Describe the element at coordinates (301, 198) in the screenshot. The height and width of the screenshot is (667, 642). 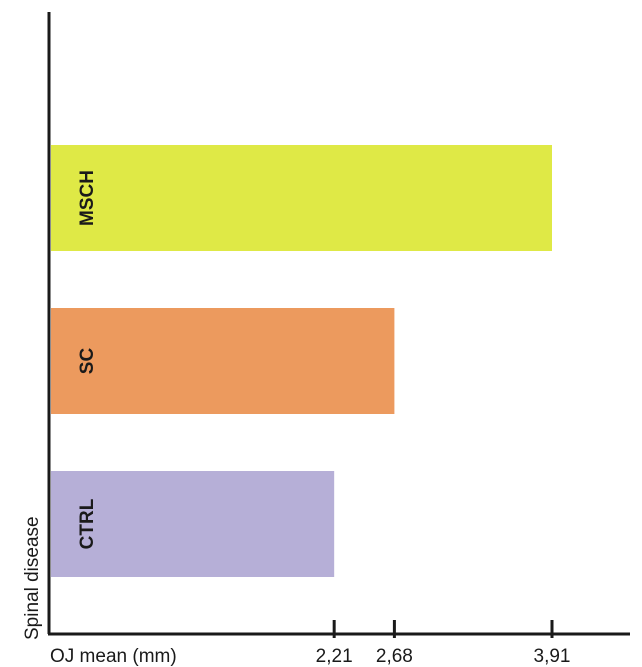
I see `bar-msch` at that location.